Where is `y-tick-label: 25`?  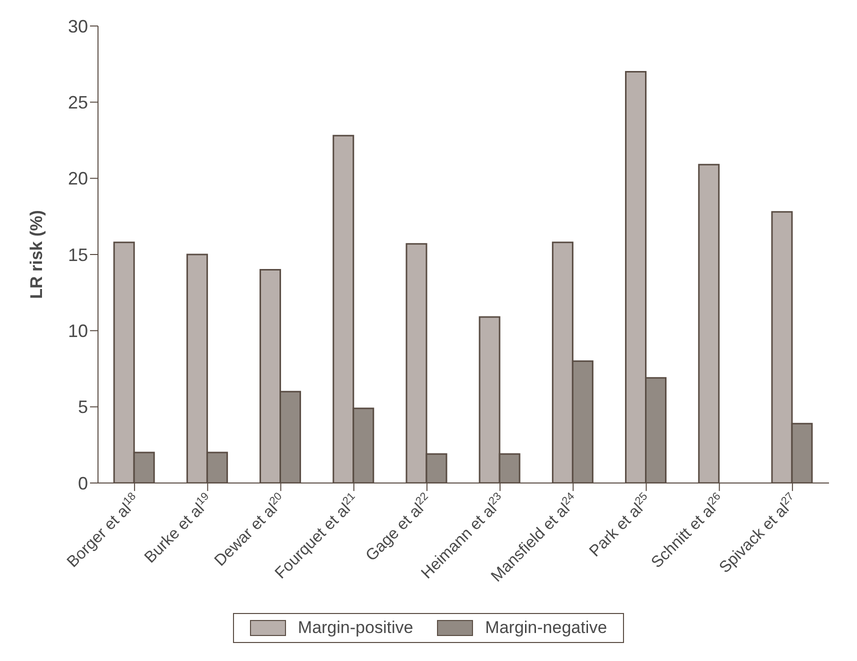
y-tick-label: 25 is located at coordinates (78, 102).